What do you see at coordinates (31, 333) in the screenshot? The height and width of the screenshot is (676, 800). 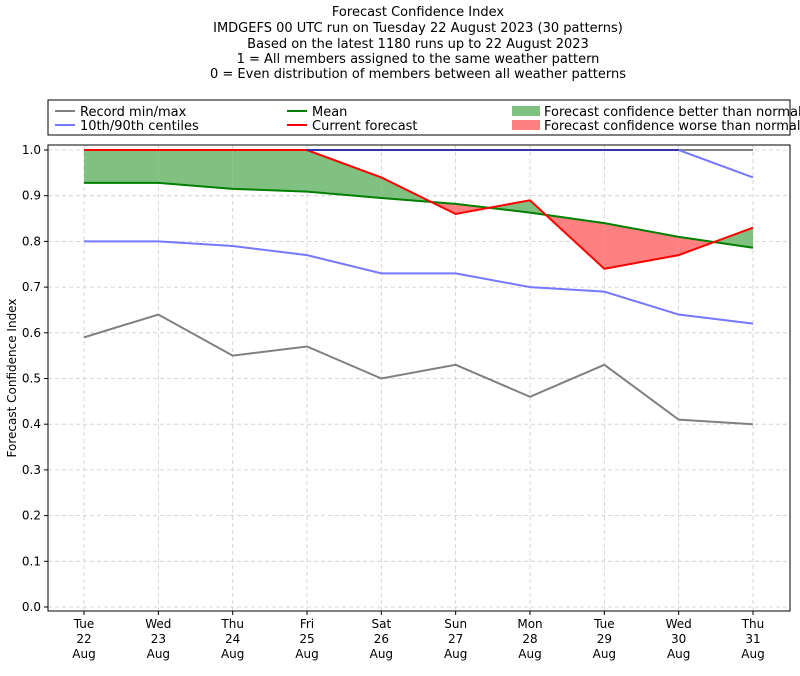 I see `y-tick-label: 0.6` at bounding box center [31, 333].